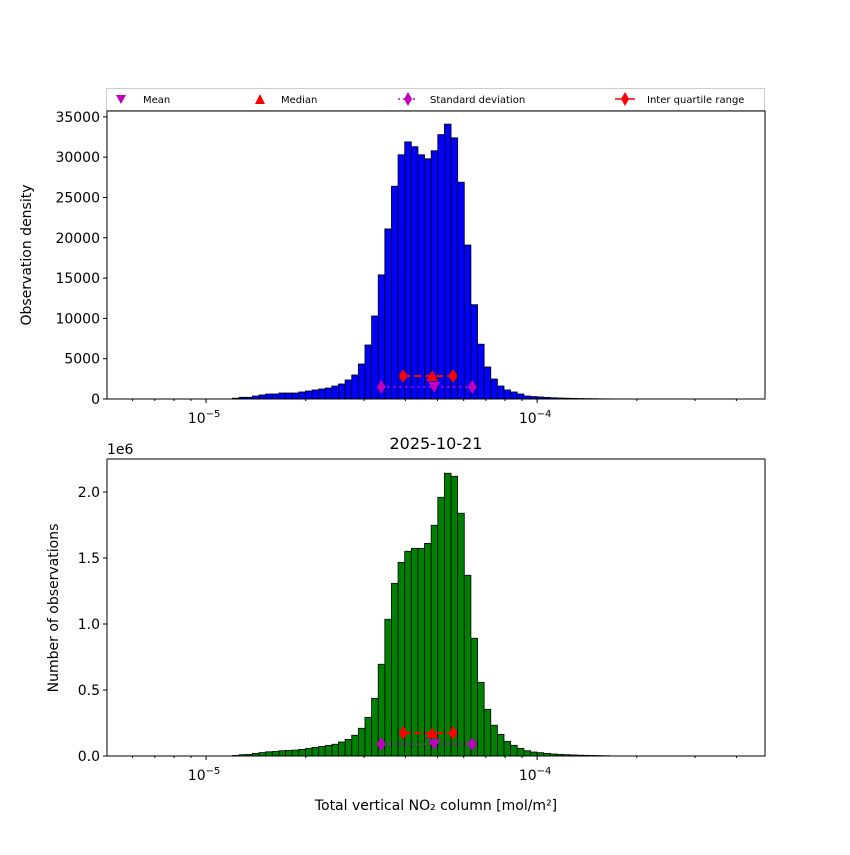 This screenshot has width=850, height=855. What do you see at coordinates (156, 100) in the screenshot?
I see `legend-mean-label: Mean` at bounding box center [156, 100].